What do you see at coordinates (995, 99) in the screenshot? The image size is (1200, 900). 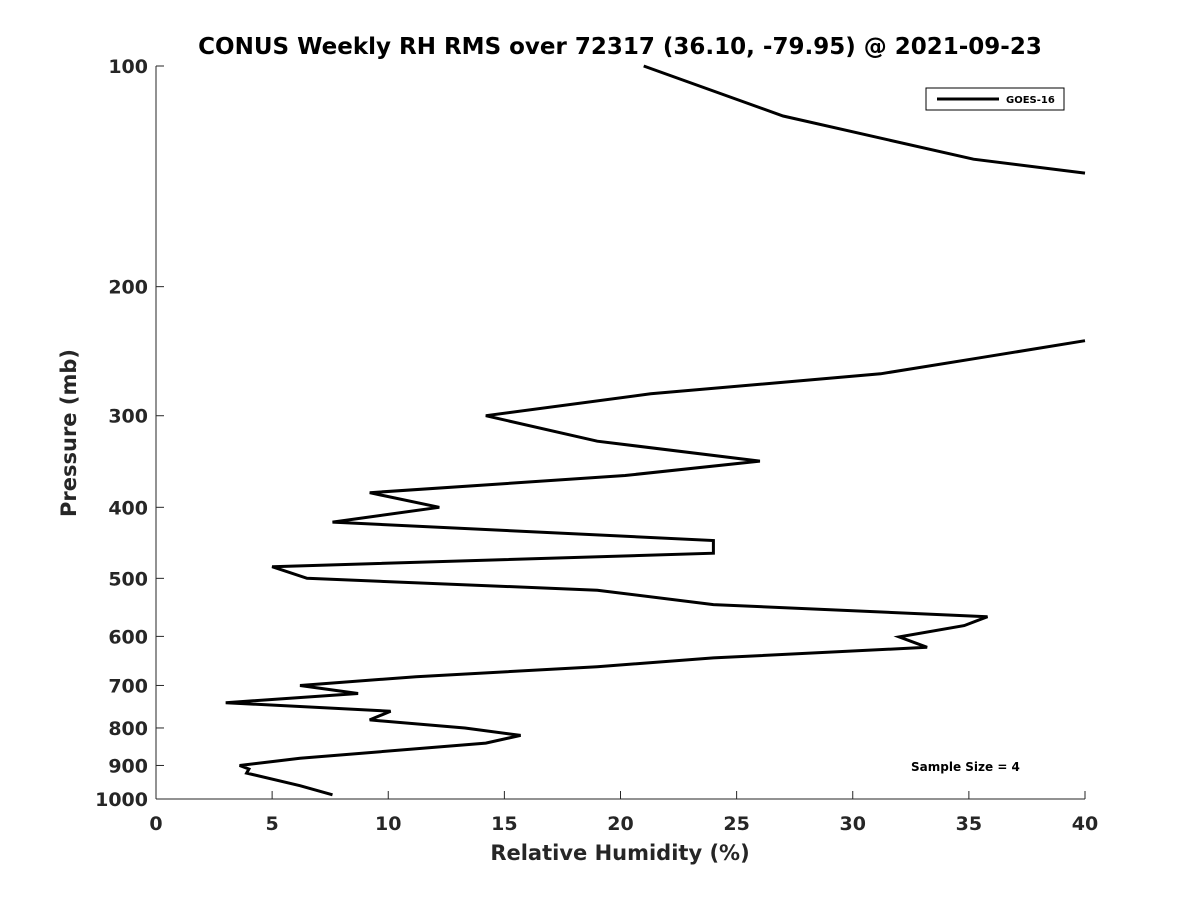 I see `legend: GOES-16` at bounding box center [995, 99].